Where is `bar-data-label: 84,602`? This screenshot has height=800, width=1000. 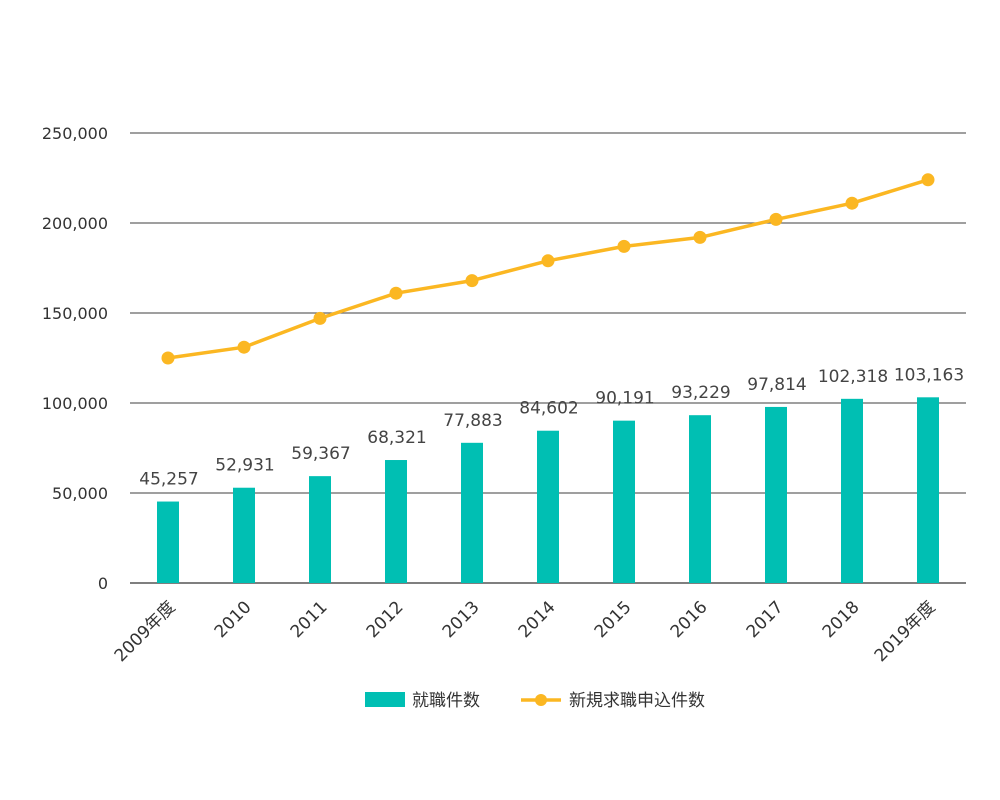 bar-data-label: 84,602 is located at coordinates (548, 409).